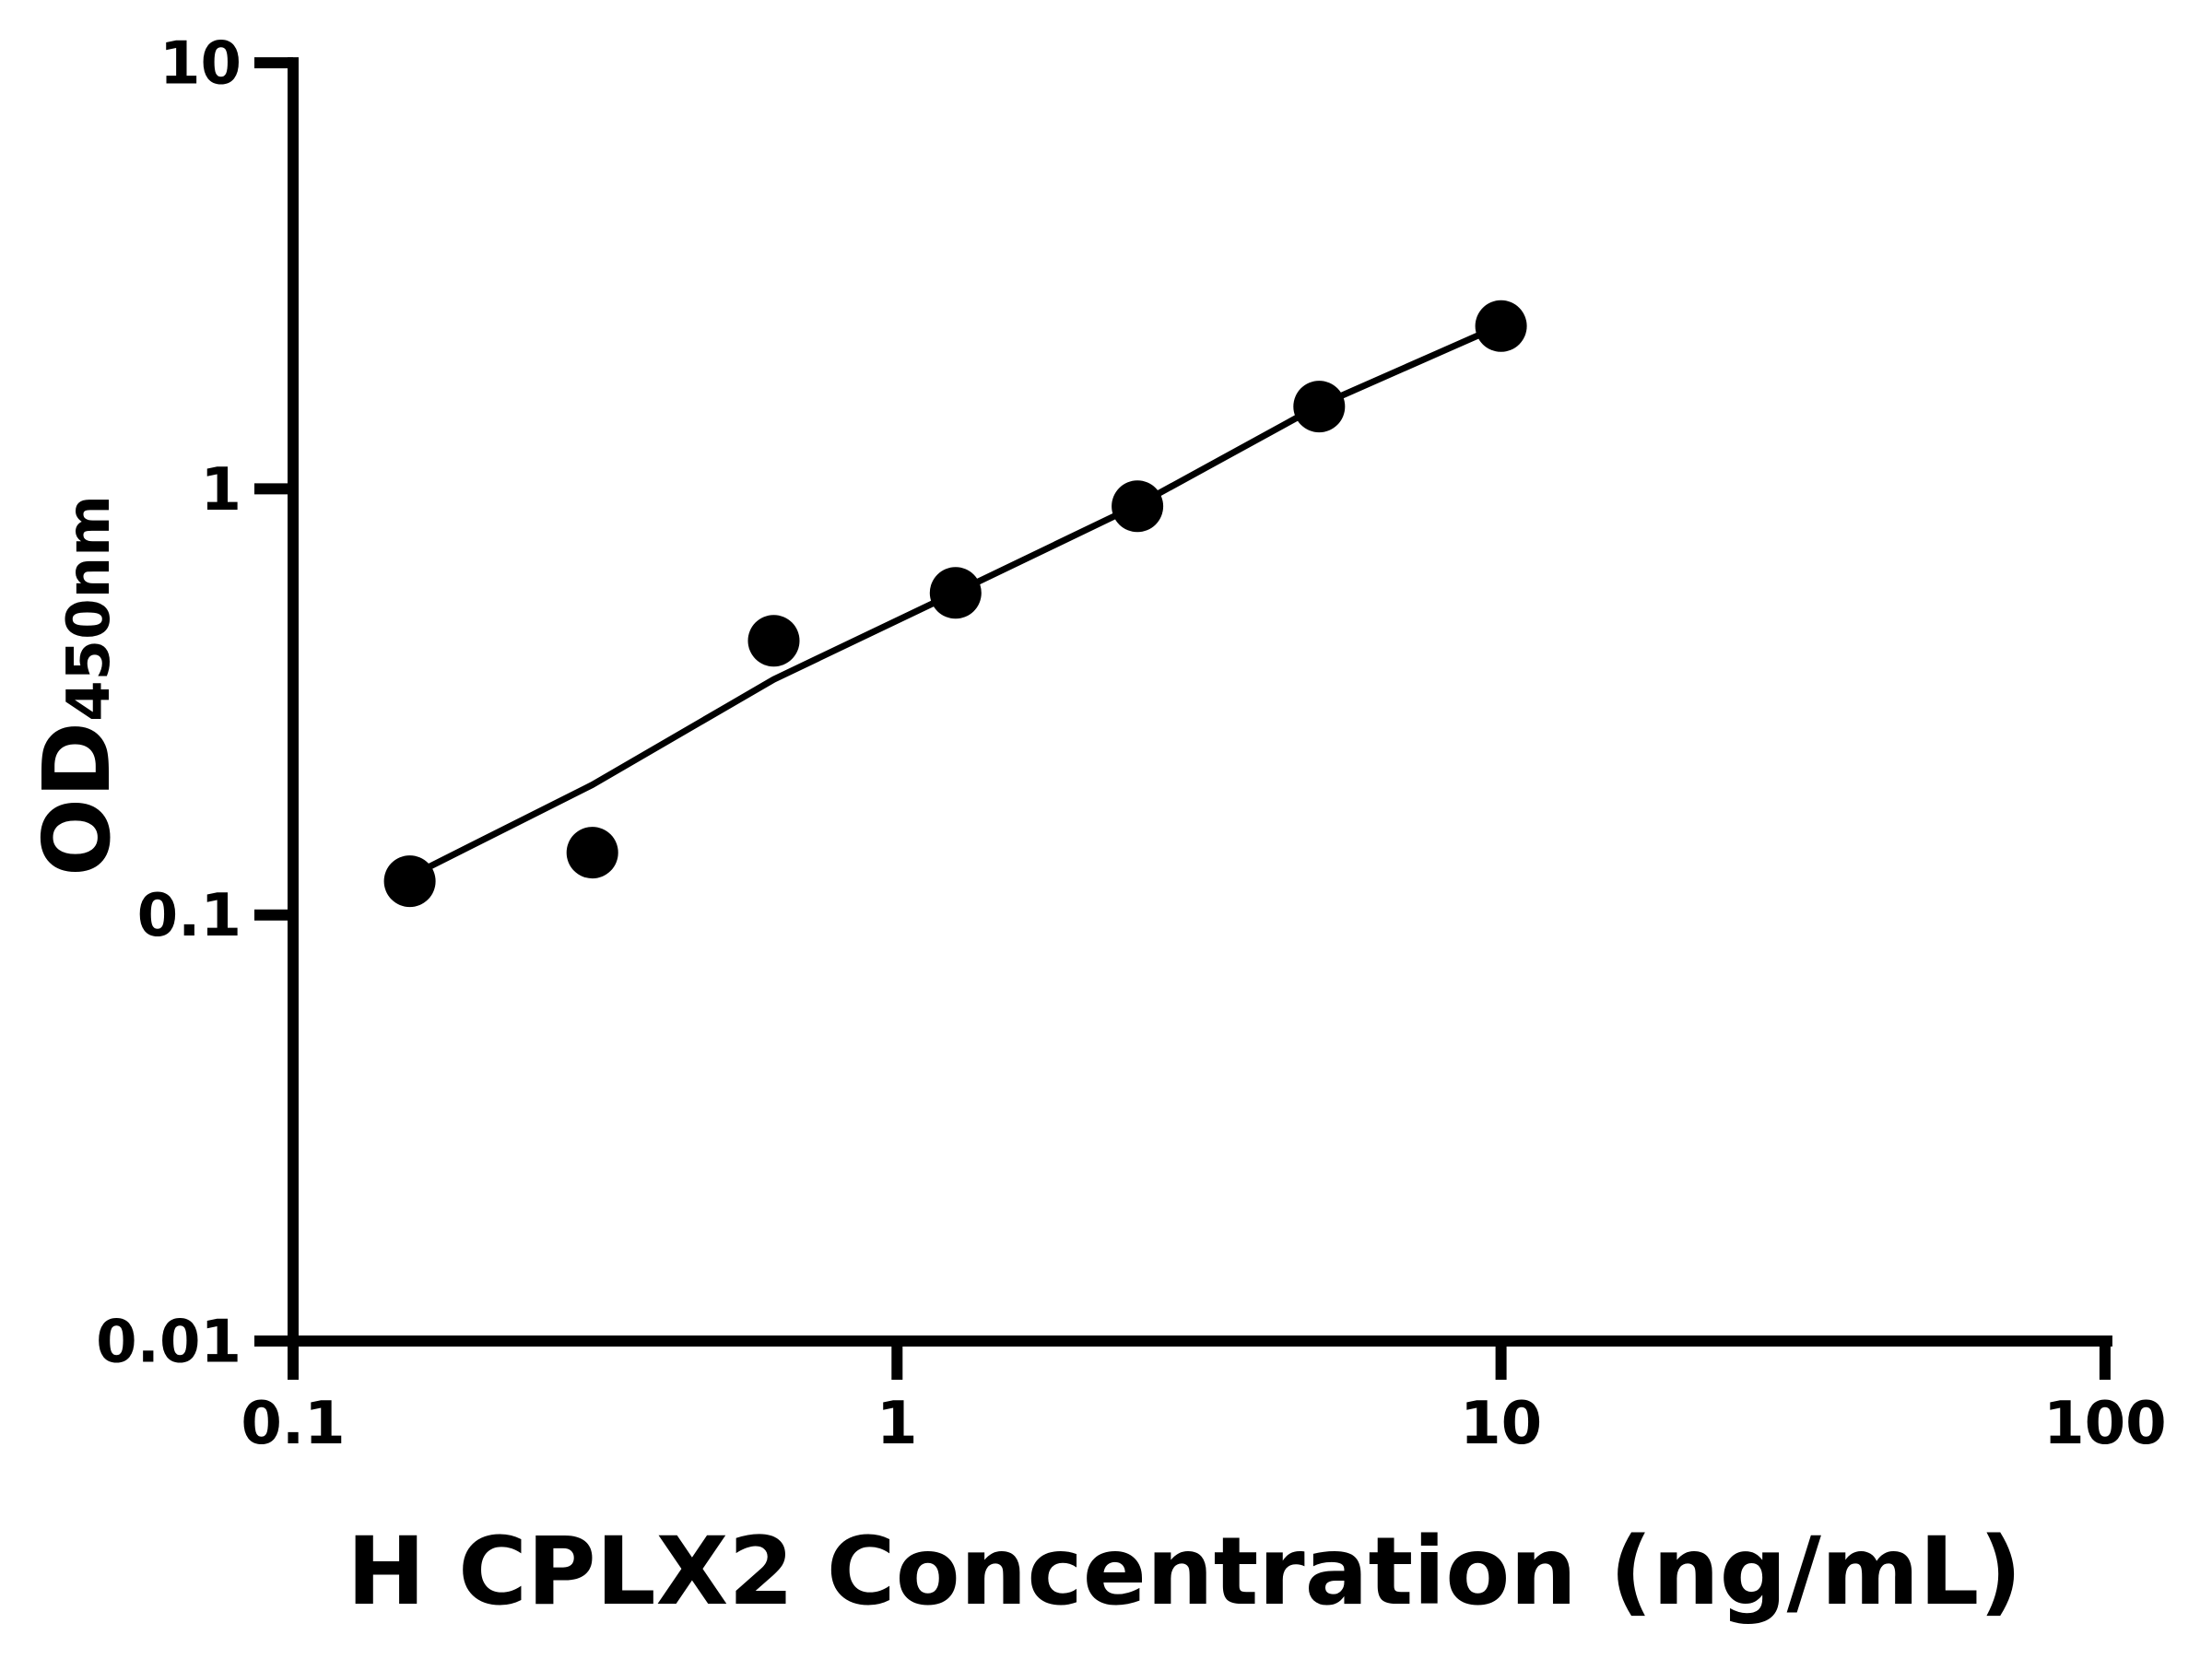  I want to click on x-tick-label-0.1: 0.1, so click(293, 1424).